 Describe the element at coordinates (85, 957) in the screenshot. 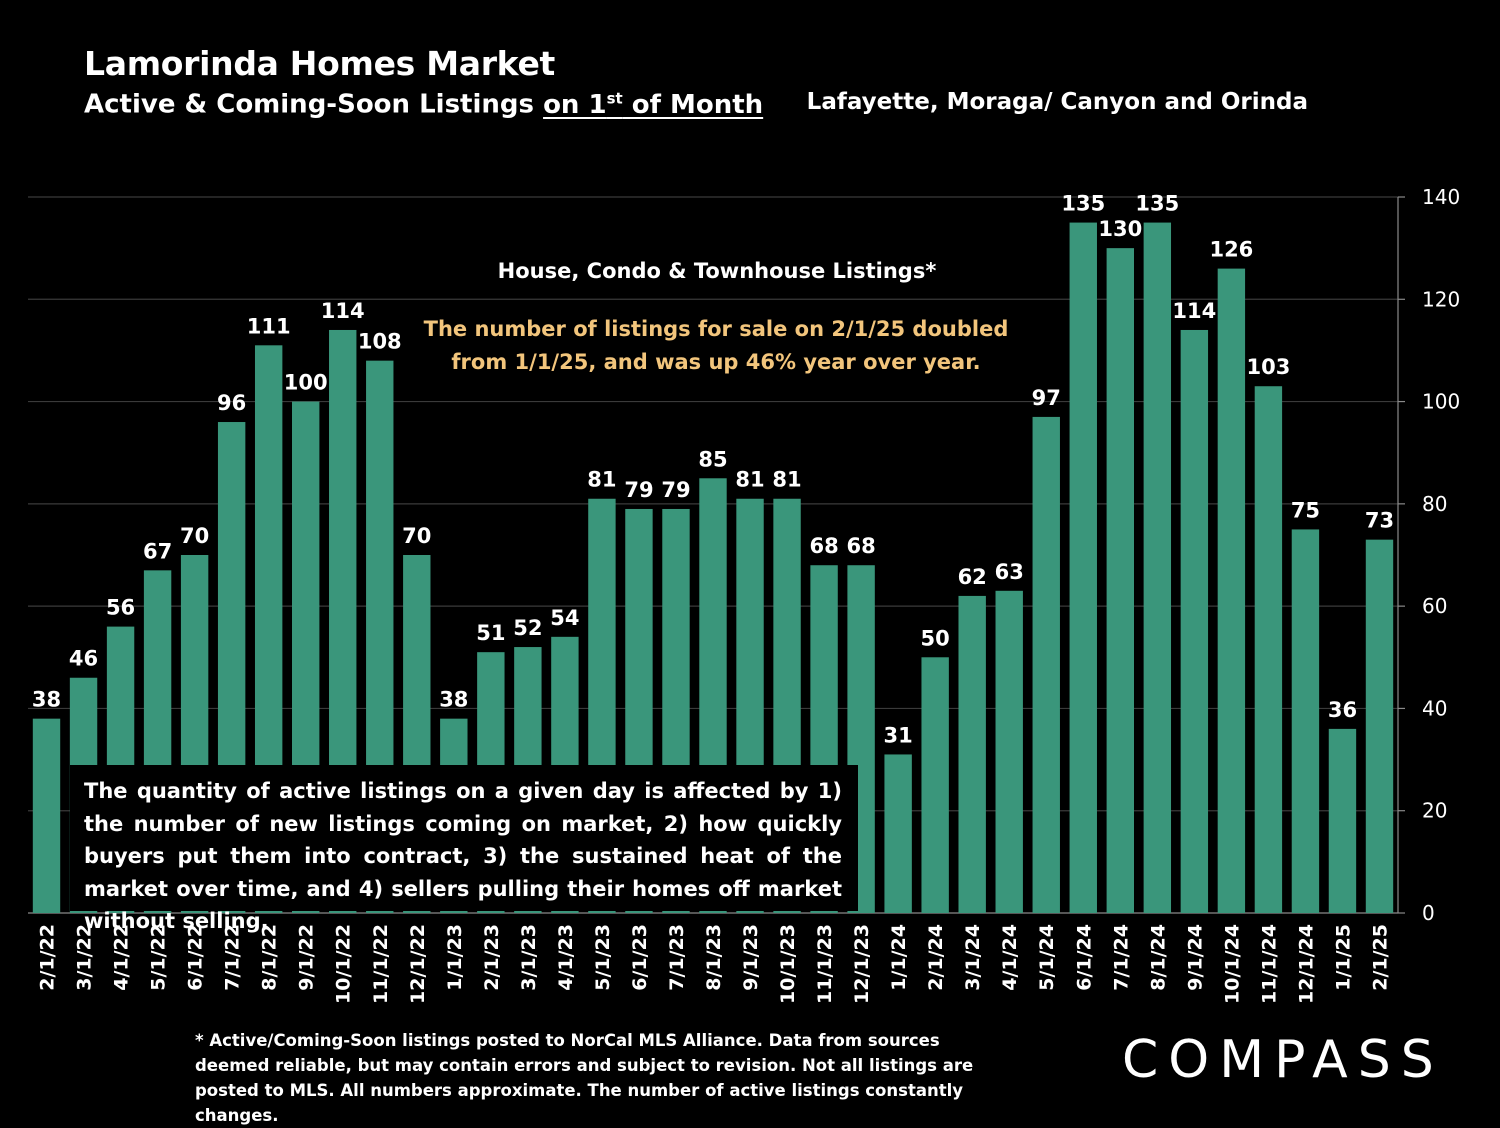

I see `x-tick-label: 3/1/22` at that location.